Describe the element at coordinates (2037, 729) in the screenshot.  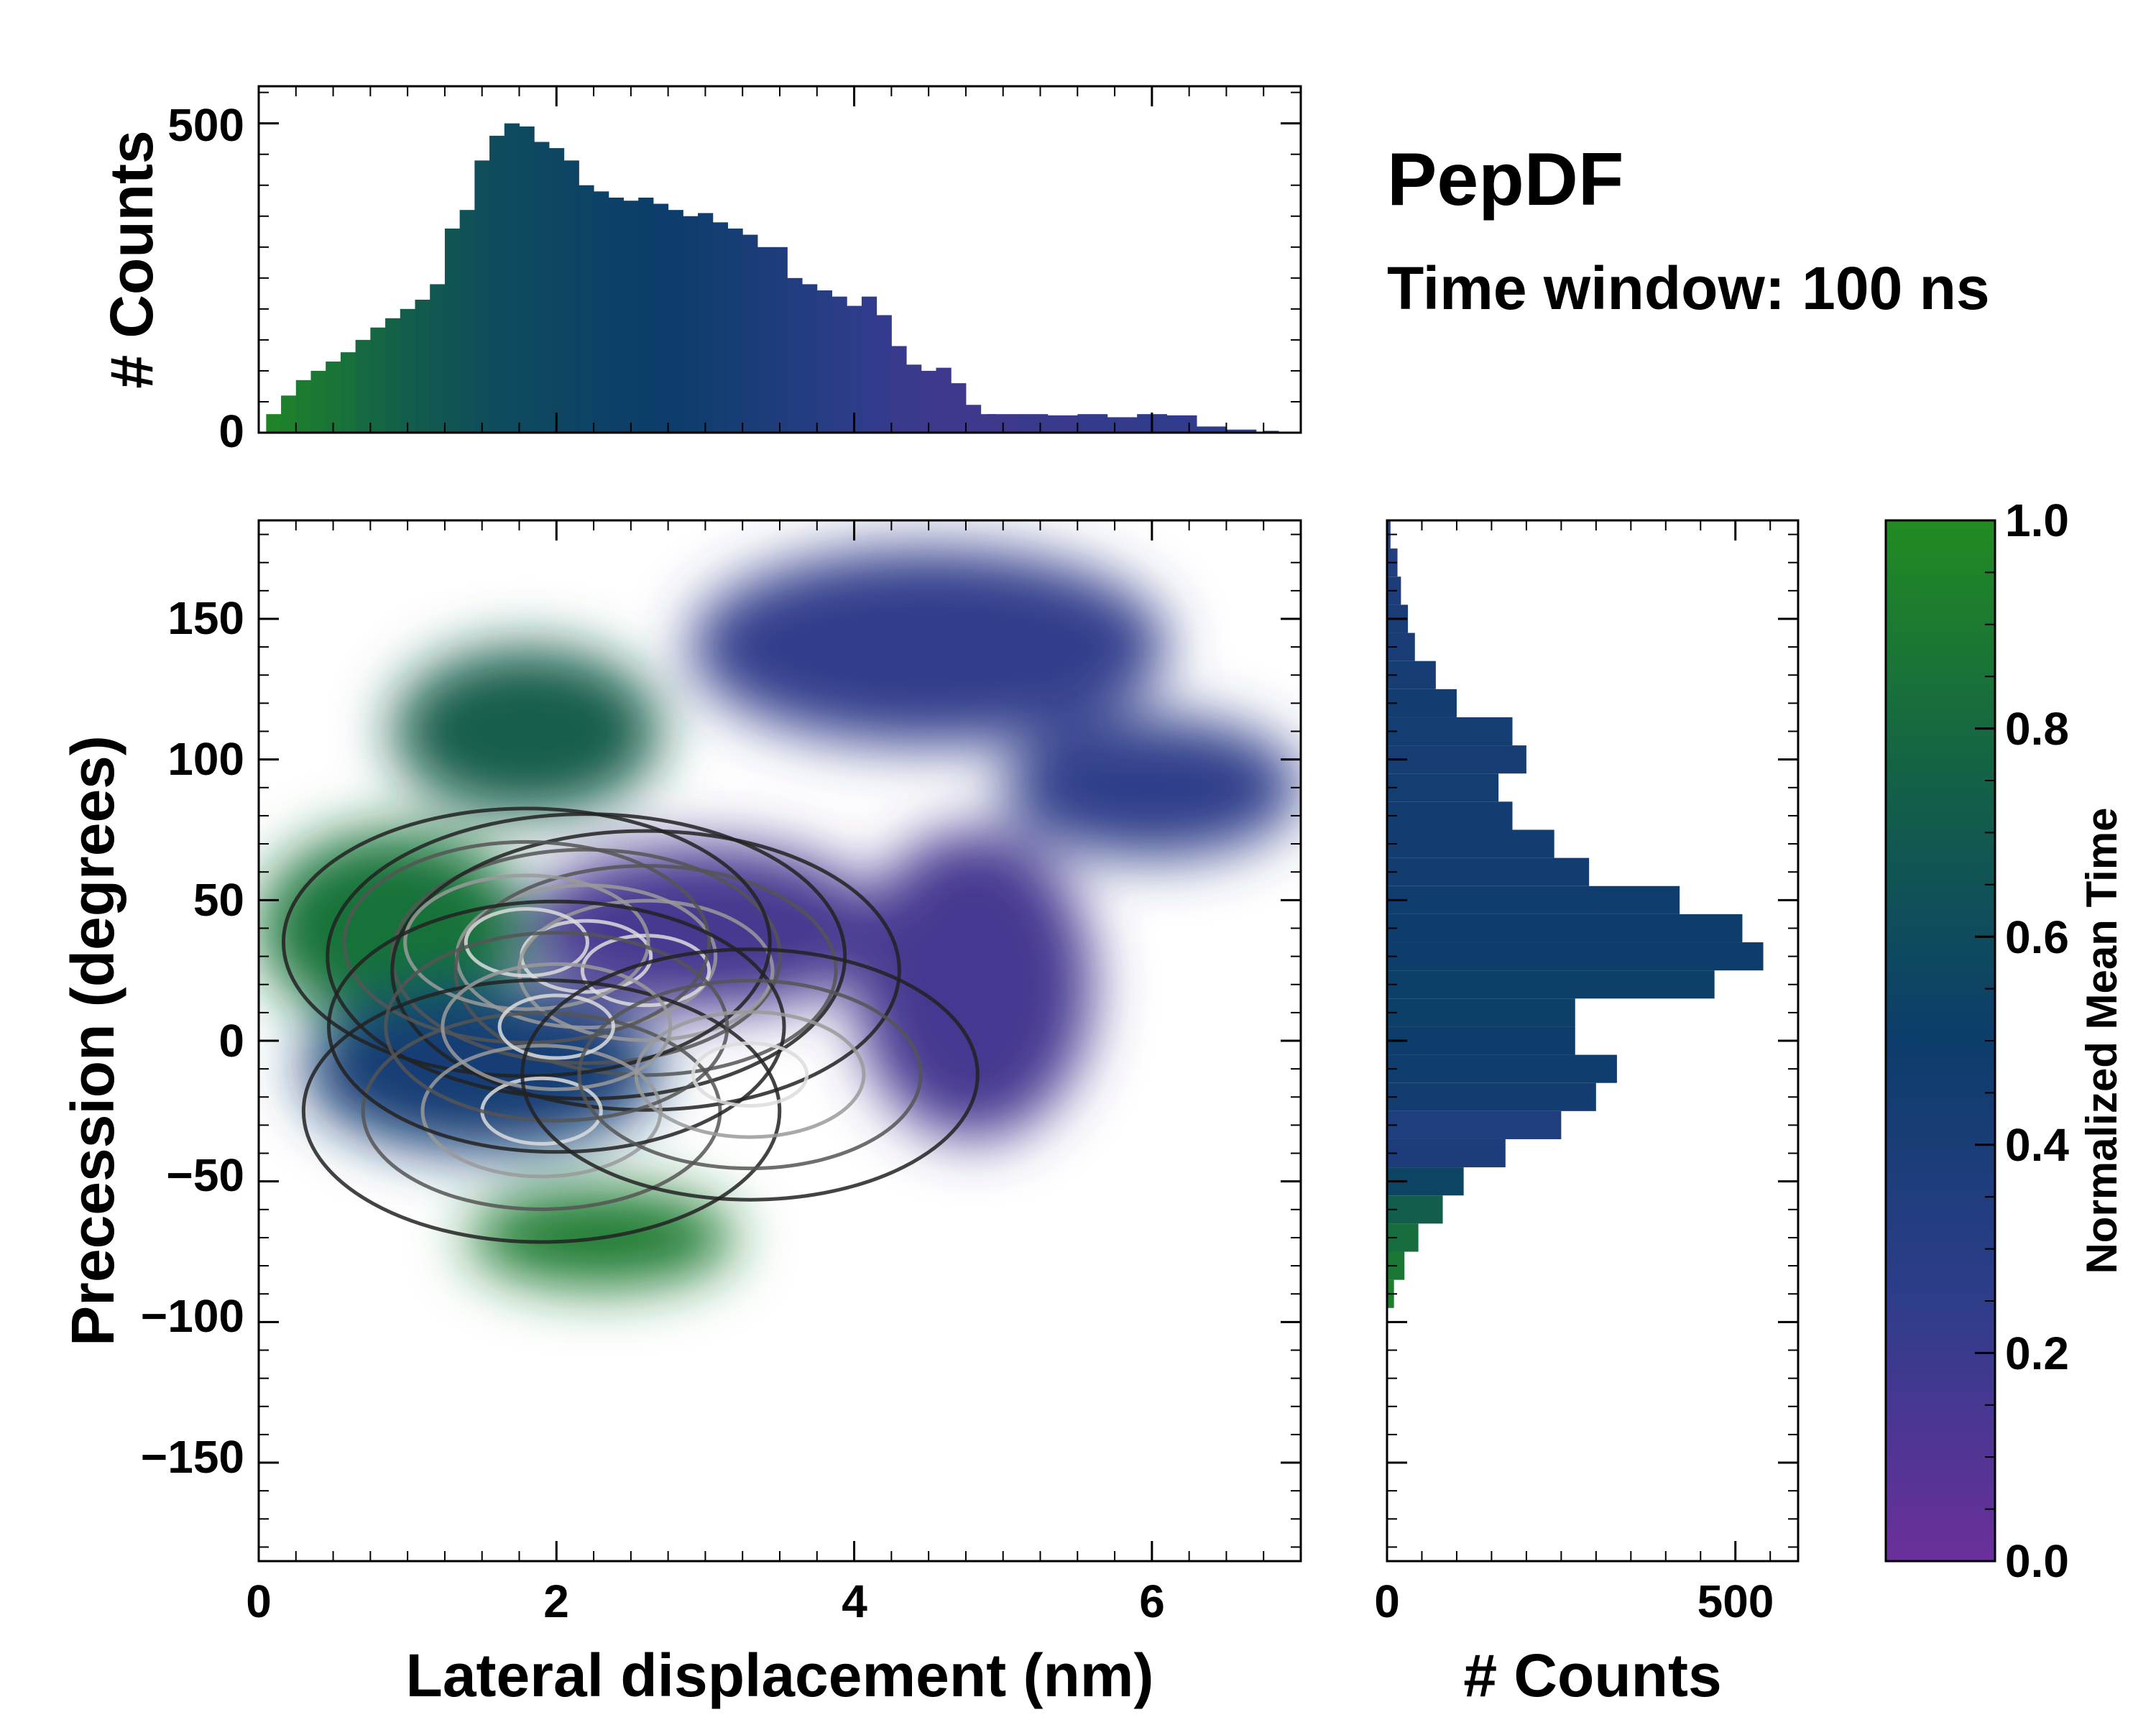
I see `colorbar-tick-label-0.8: 0.8` at that location.